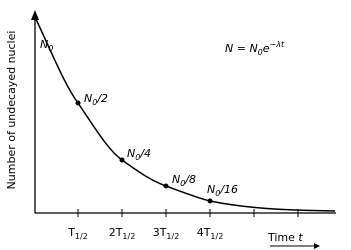  Describe the element at coordinates (11, 110) in the screenshot. I see `y-label: Number of undecayed nuclei` at that location.